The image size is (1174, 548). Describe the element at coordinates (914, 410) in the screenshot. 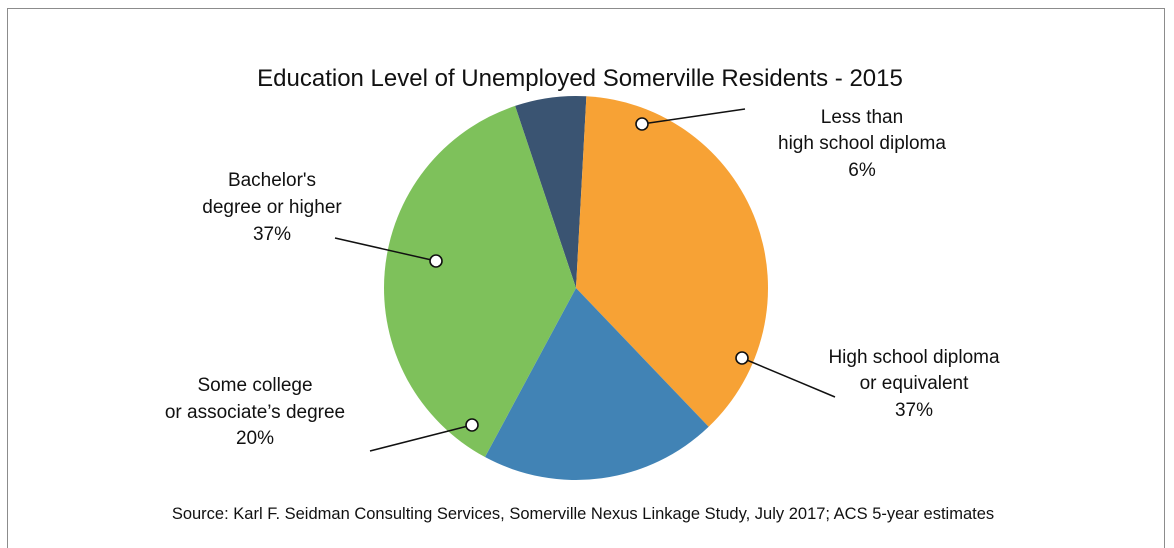

I see `slice-value-label-2: 37%` at that location.